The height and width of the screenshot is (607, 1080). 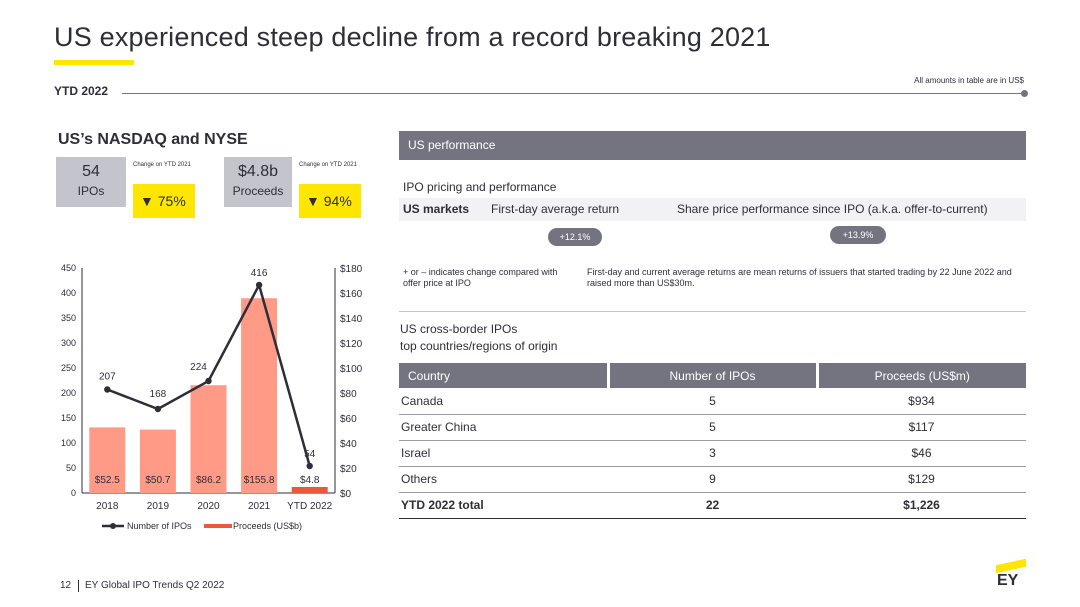 I want to click on proceeds-bar-label: $50.7, so click(x=157, y=480).